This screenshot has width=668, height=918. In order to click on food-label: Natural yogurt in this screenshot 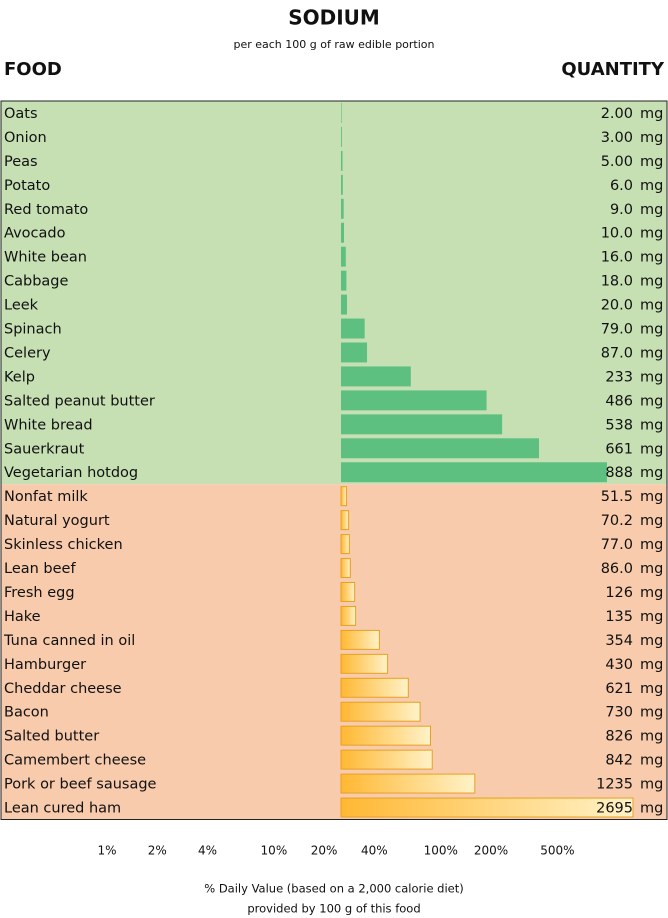, I will do `click(57, 521)`.